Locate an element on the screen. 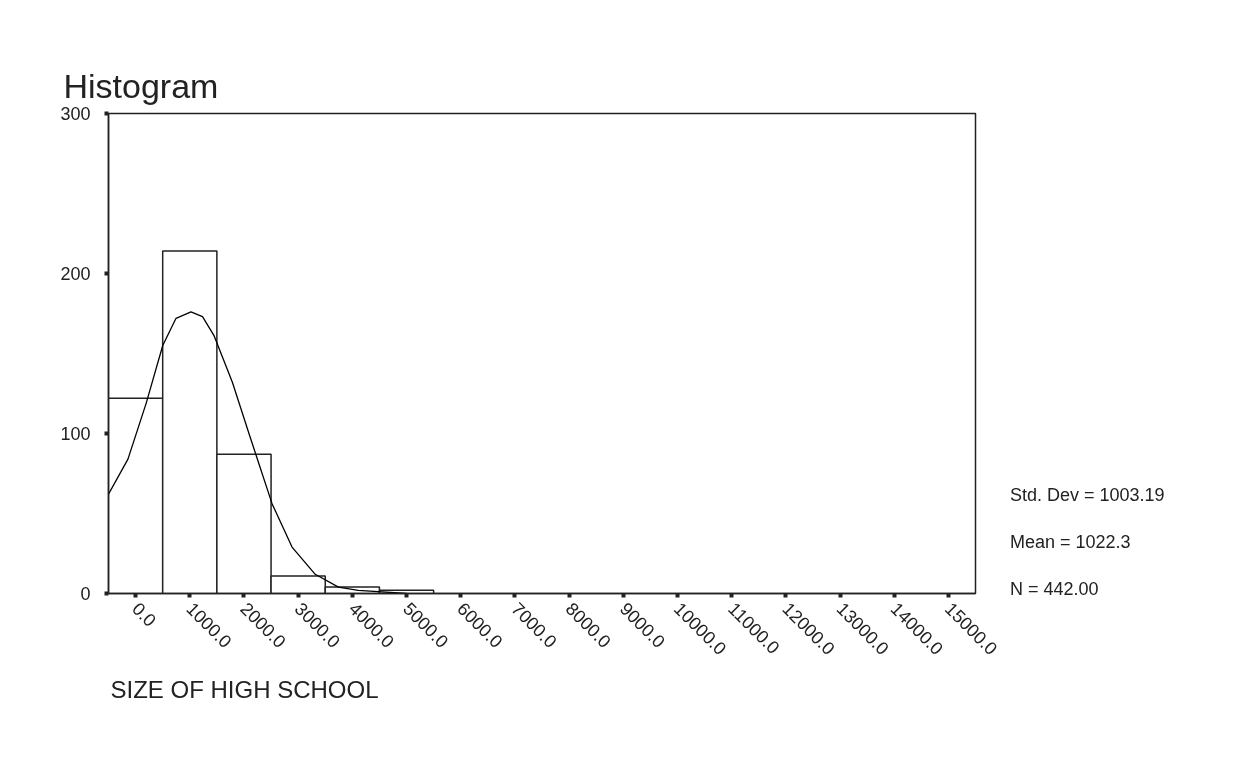 This screenshot has width=1257, height=771. text: Mean = 1022.3 is located at coordinates (1070, 542).